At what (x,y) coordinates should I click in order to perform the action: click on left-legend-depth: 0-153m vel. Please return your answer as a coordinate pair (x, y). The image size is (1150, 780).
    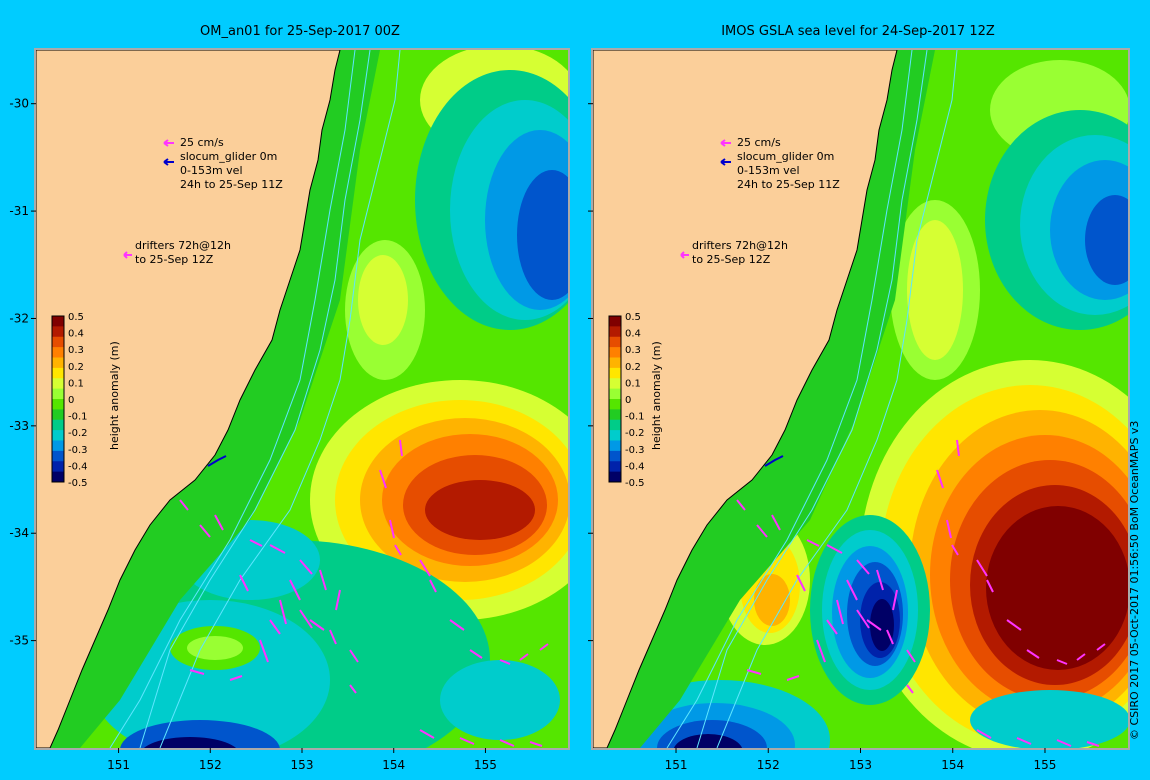
    Looking at the image, I should click on (211, 170).